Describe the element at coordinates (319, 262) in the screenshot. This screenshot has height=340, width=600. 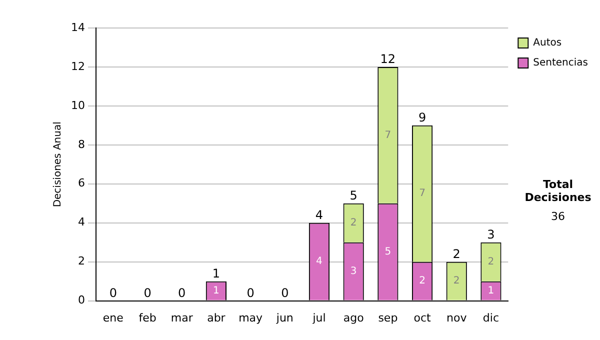
I see `data-label: 4` at that location.